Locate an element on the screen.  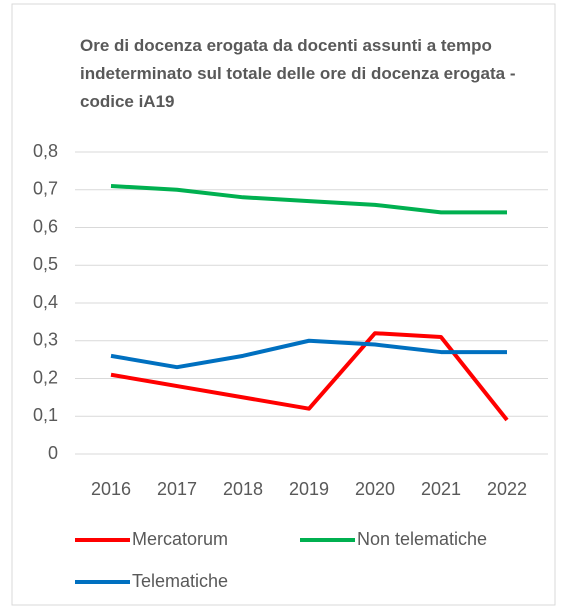
y-tick-label: 0,8 is located at coordinates (45, 151).